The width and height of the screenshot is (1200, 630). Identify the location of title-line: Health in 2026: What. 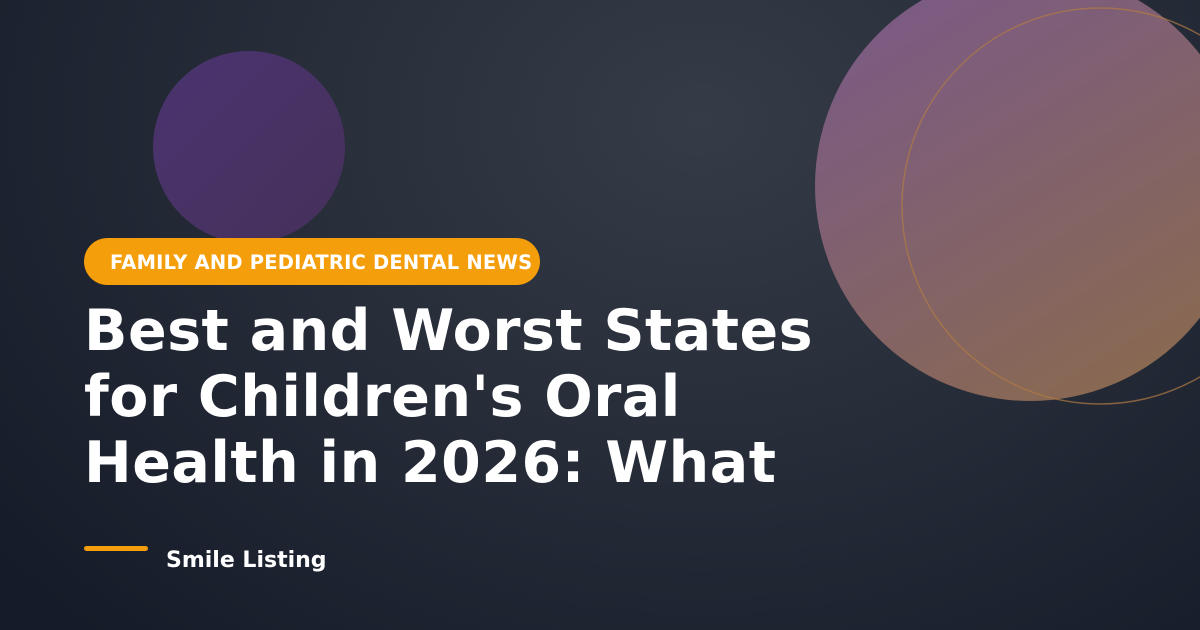
(430, 463).